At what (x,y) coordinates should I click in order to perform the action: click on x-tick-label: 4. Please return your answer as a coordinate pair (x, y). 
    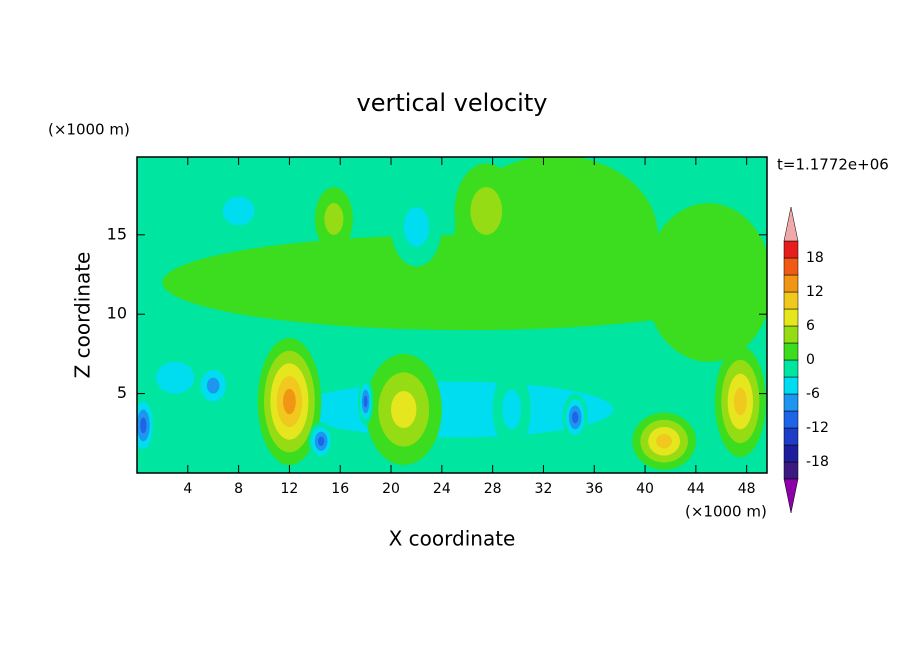
    Looking at the image, I should click on (187, 489).